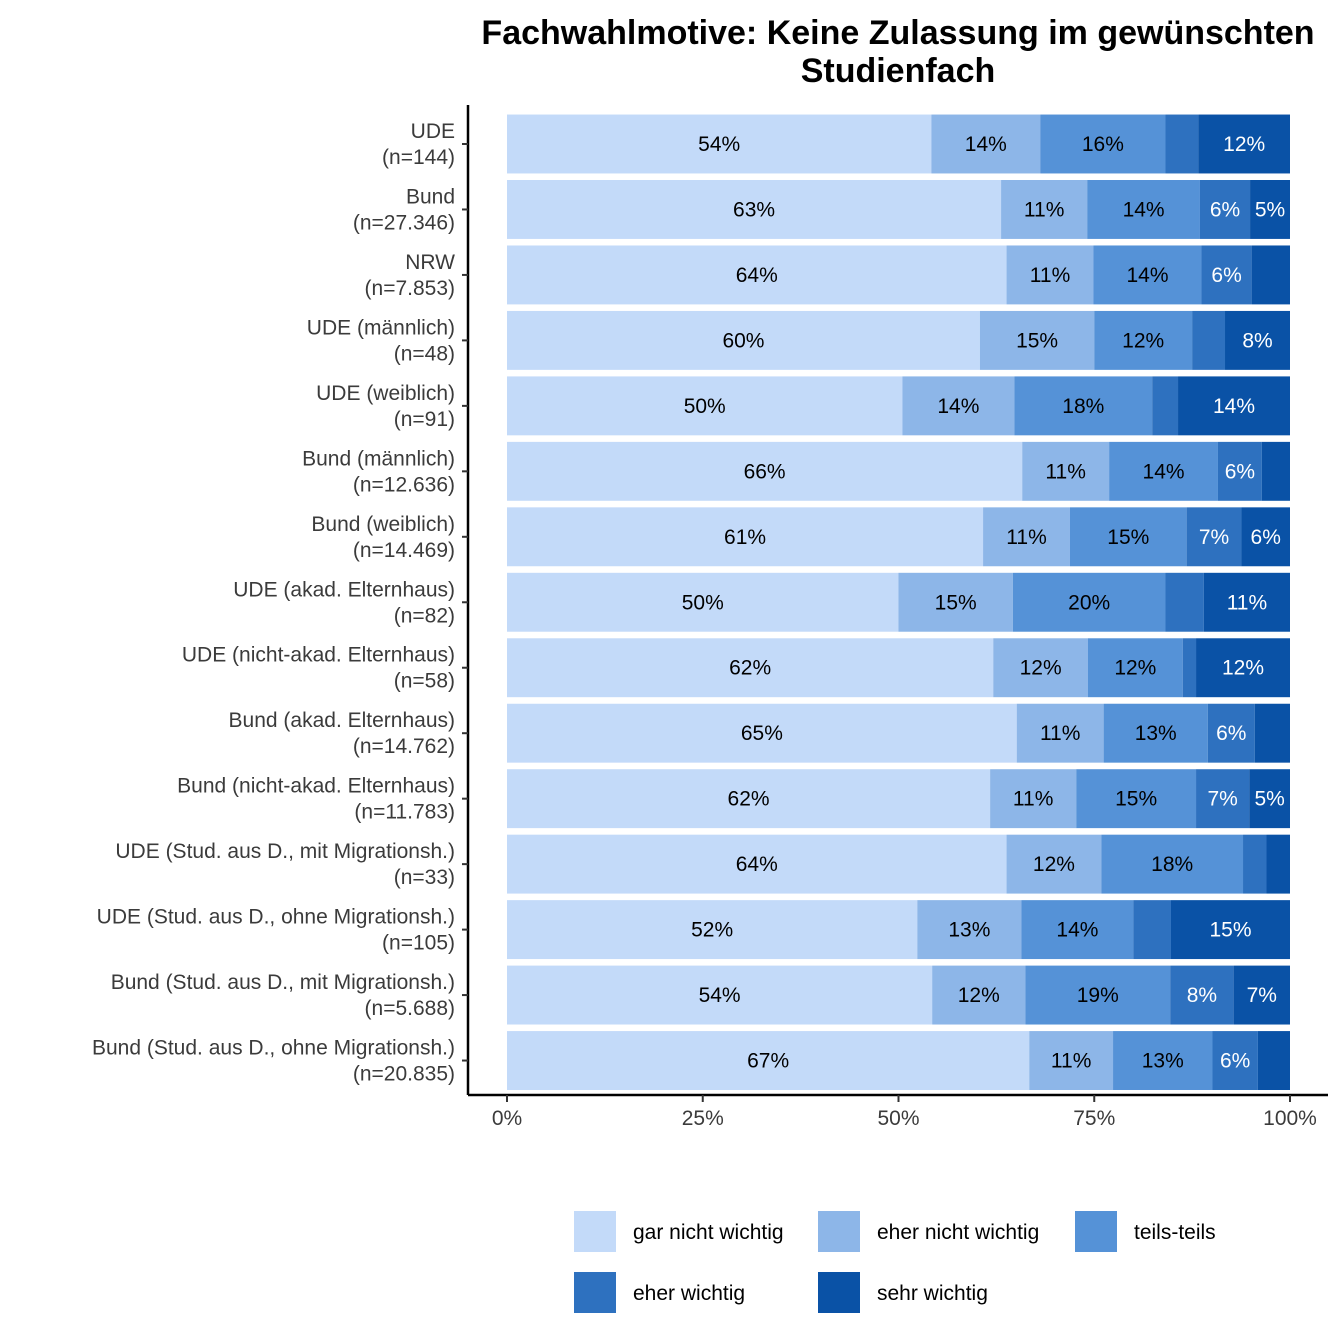 The width and height of the screenshot is (1344, 1344). I want to click on category-label: (n=14.469), so click(404, 550).